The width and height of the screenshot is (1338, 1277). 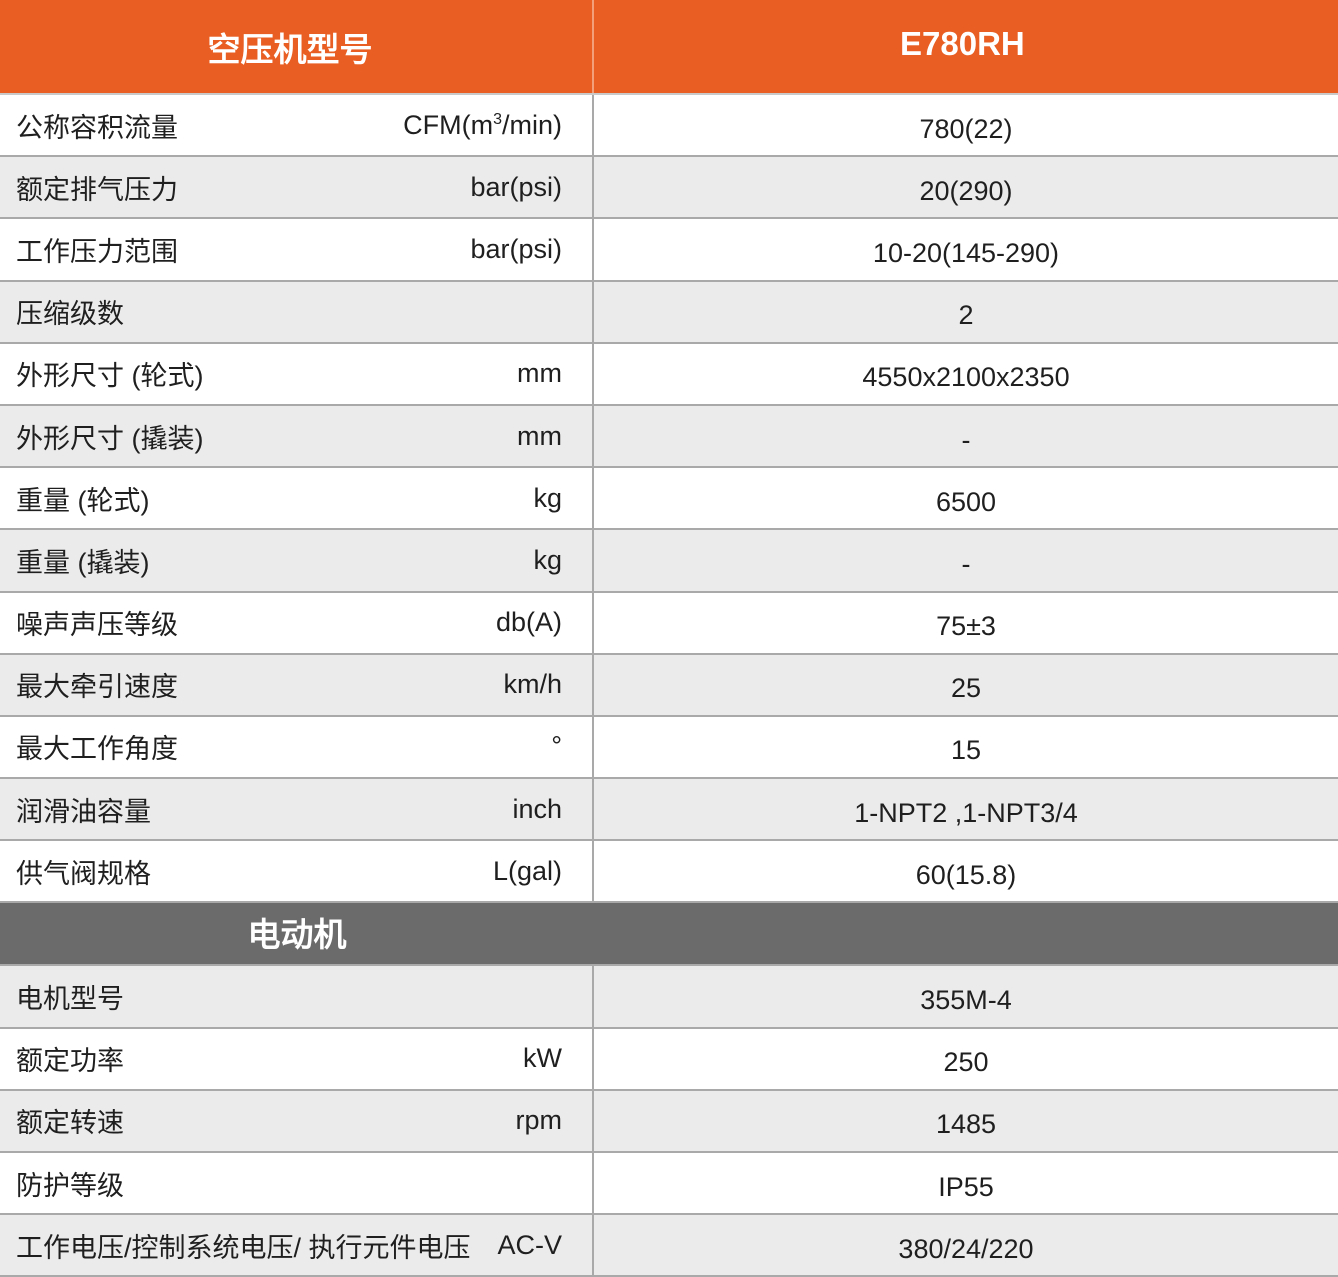 What do you see at coordinates (669, 499) in the screenshot?
I see `table-row: 重量 (轮式) kg 6500` at bounding box center [669, 499].